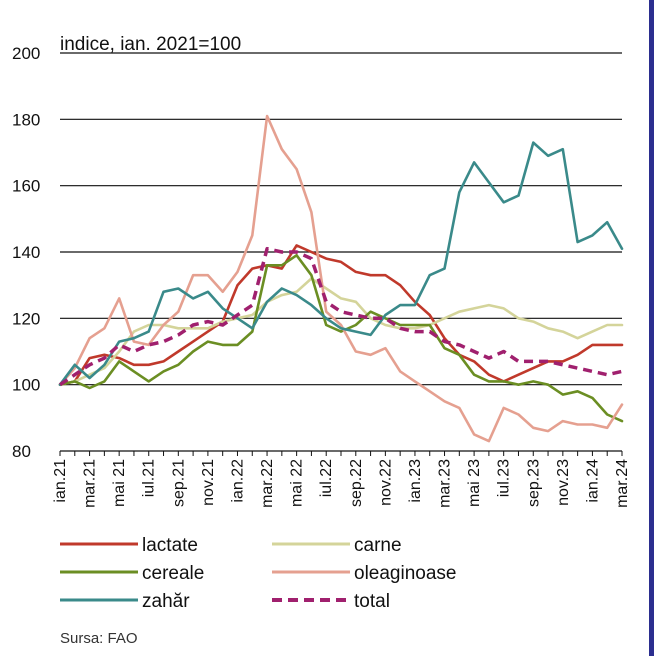 This screenshot has width=654, height=656. Describe the element at coordinates (267, 483) in the screenshot. I see `x-tick-label: mar.22` at that location.